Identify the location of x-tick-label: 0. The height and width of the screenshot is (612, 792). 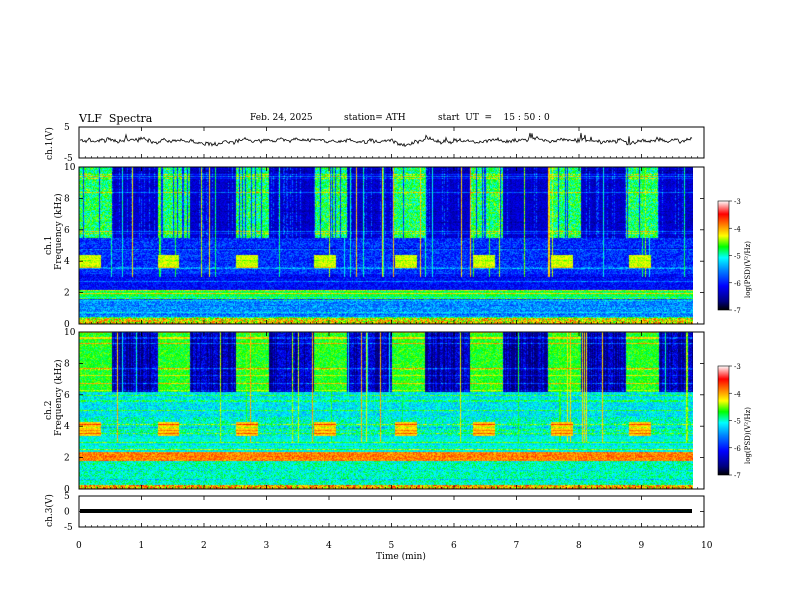
(79, 546).